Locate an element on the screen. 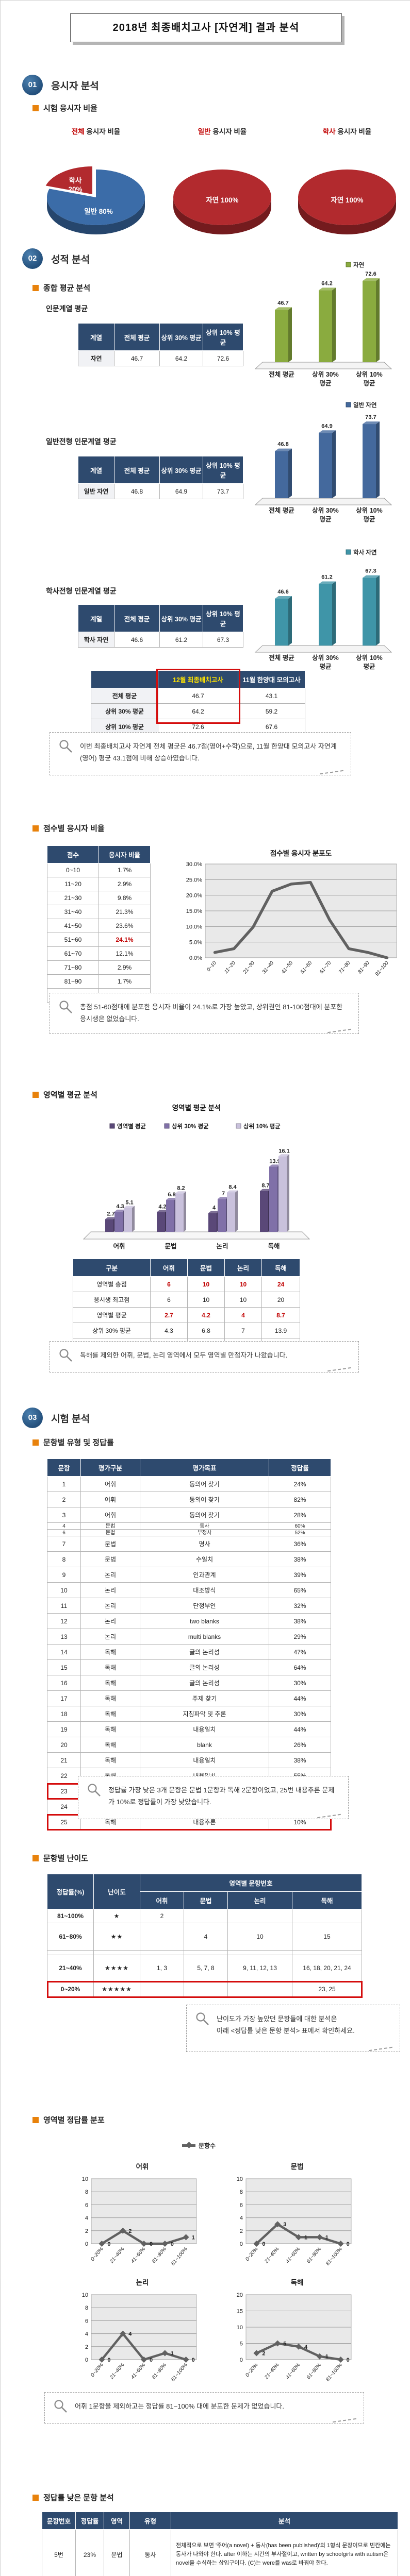  table-cell: 지칭파악 및 추론 is located at coordinates (204, 1714).